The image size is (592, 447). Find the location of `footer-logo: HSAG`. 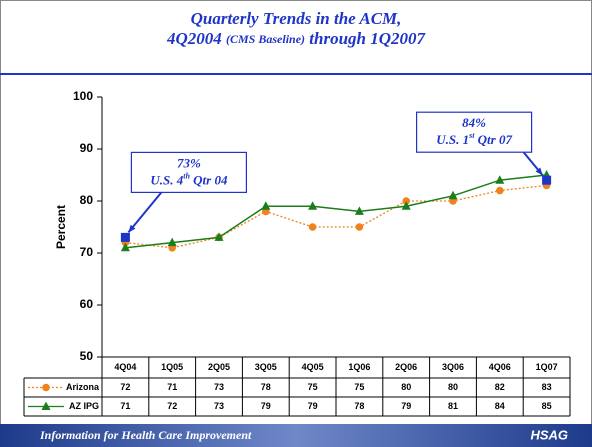

footer-logo: HSAG is located at coordinates (549, 434).